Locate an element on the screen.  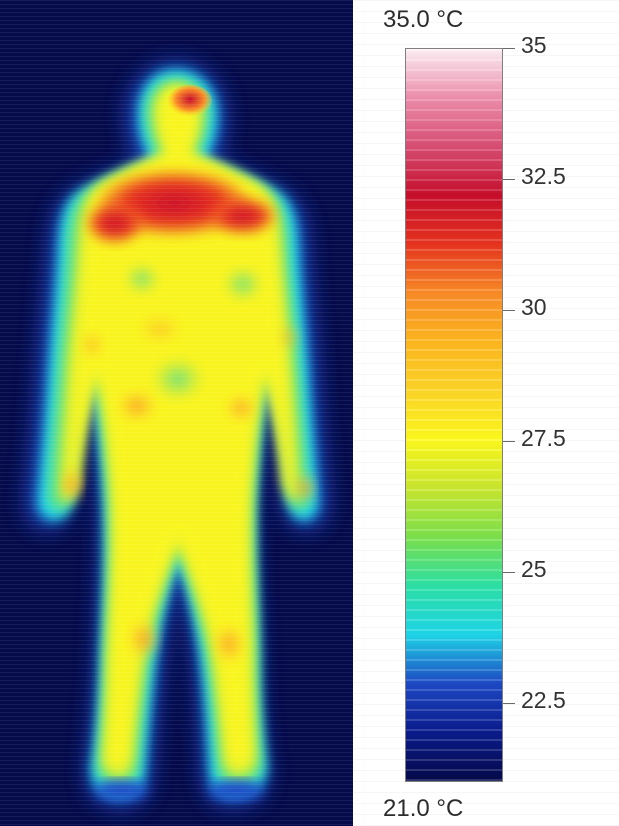
left-knee-warm-spot is located at coordinates (144, 639).